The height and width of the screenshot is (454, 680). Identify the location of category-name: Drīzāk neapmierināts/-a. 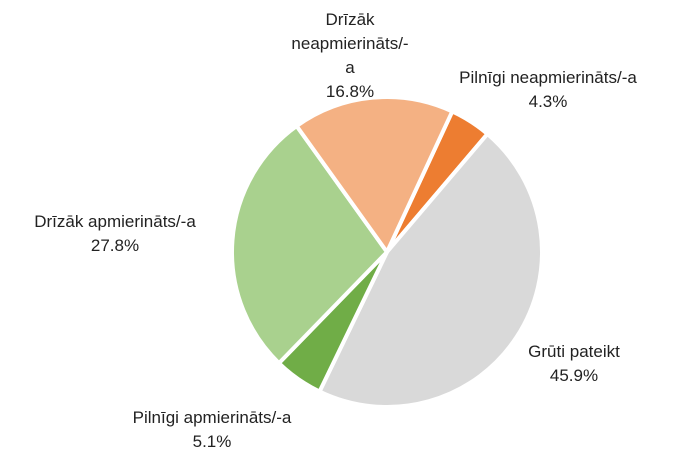
(350, 43).